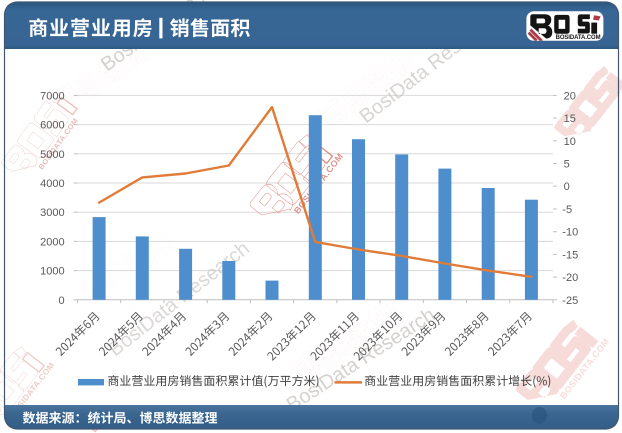 This screenshot has height=433, width=622. Describe the element at coordinates (567, 210) in the screenshot. I see `svg-text: -5` at that location.